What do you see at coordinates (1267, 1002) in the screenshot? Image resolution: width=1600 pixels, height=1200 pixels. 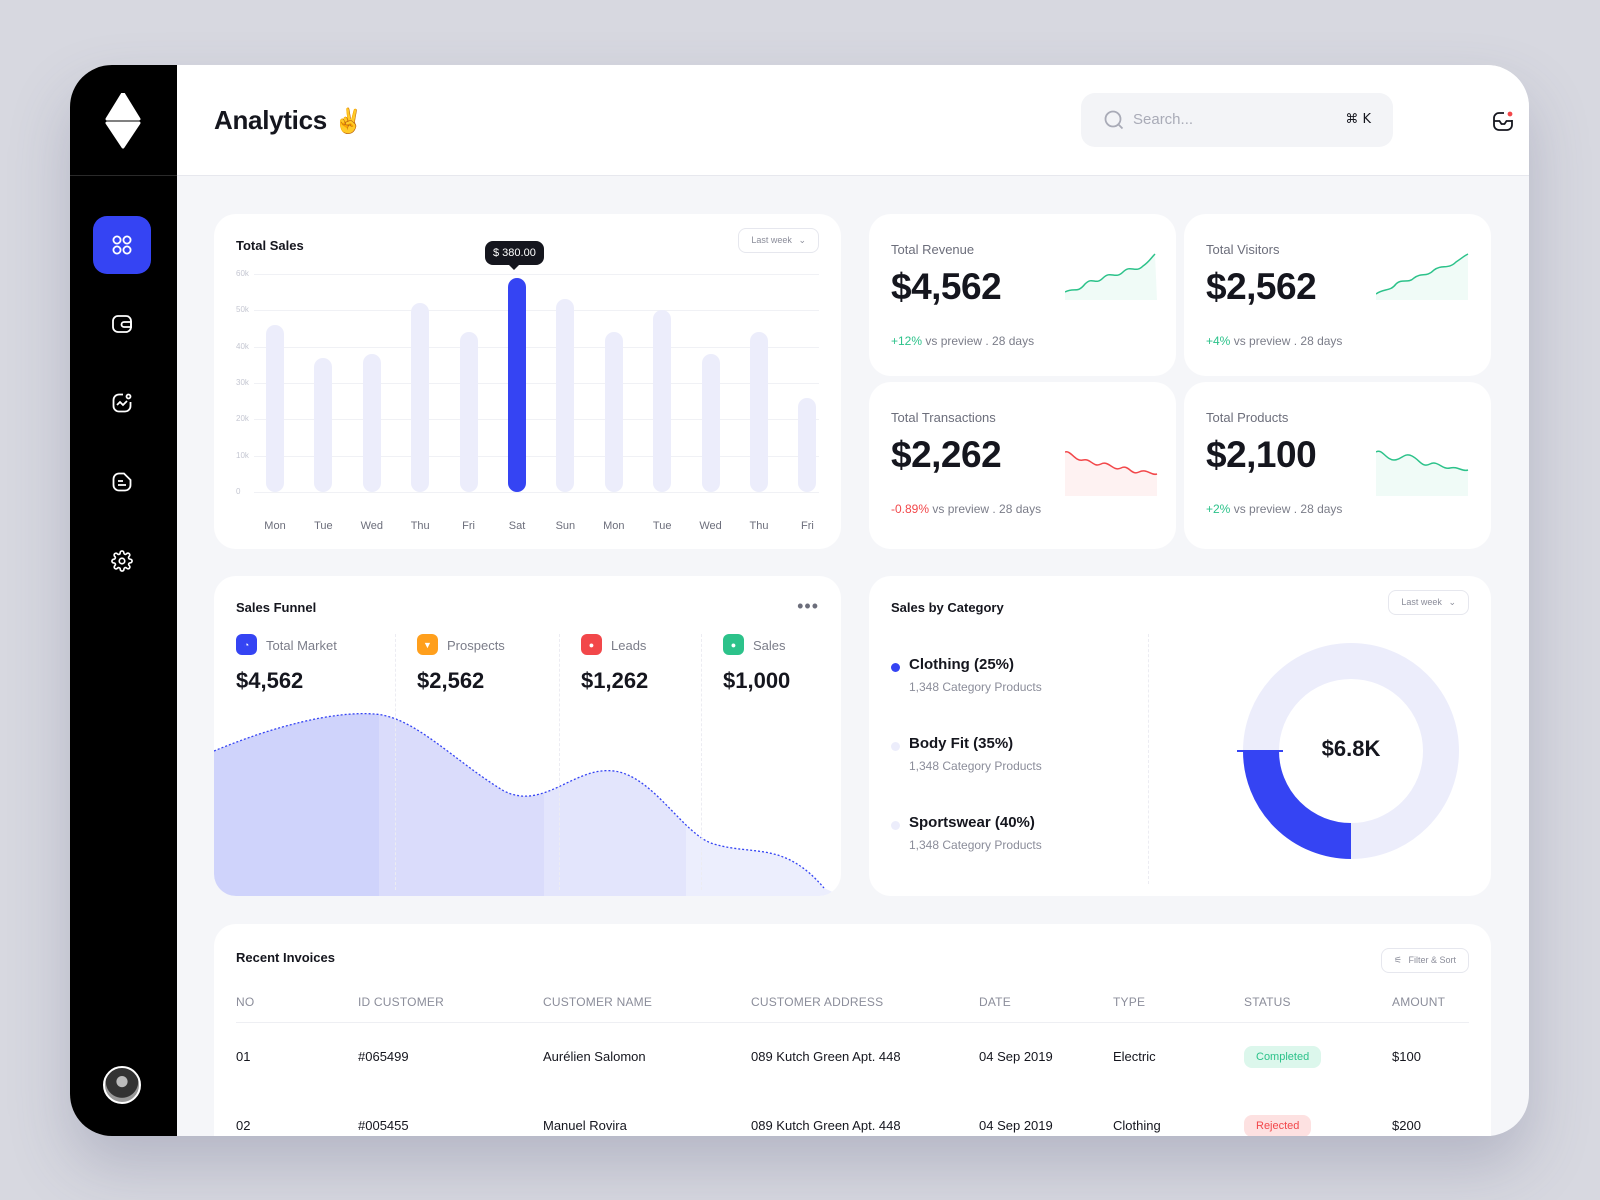 I see `table-header-cell: STATUS` at bounding box center [1267, 1002].